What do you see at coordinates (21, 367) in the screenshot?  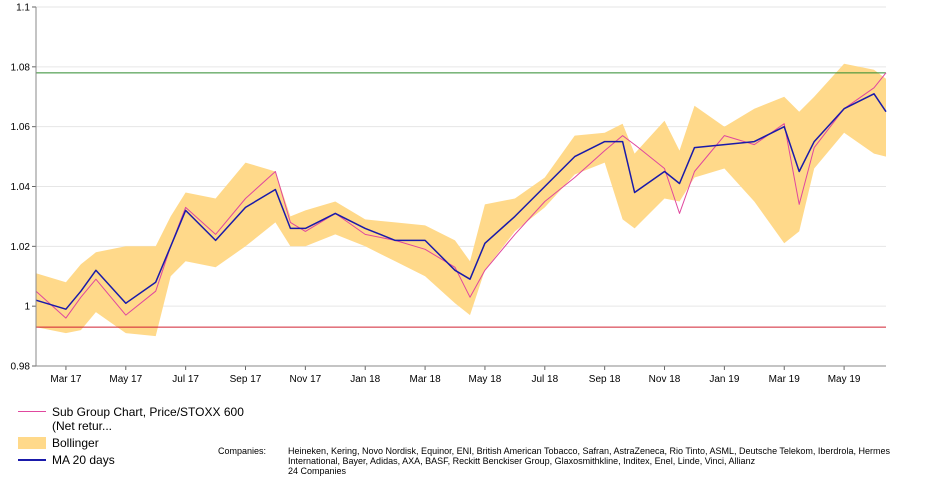 I see `y-tick-label: 0.98` at bounding box center [21, 367].